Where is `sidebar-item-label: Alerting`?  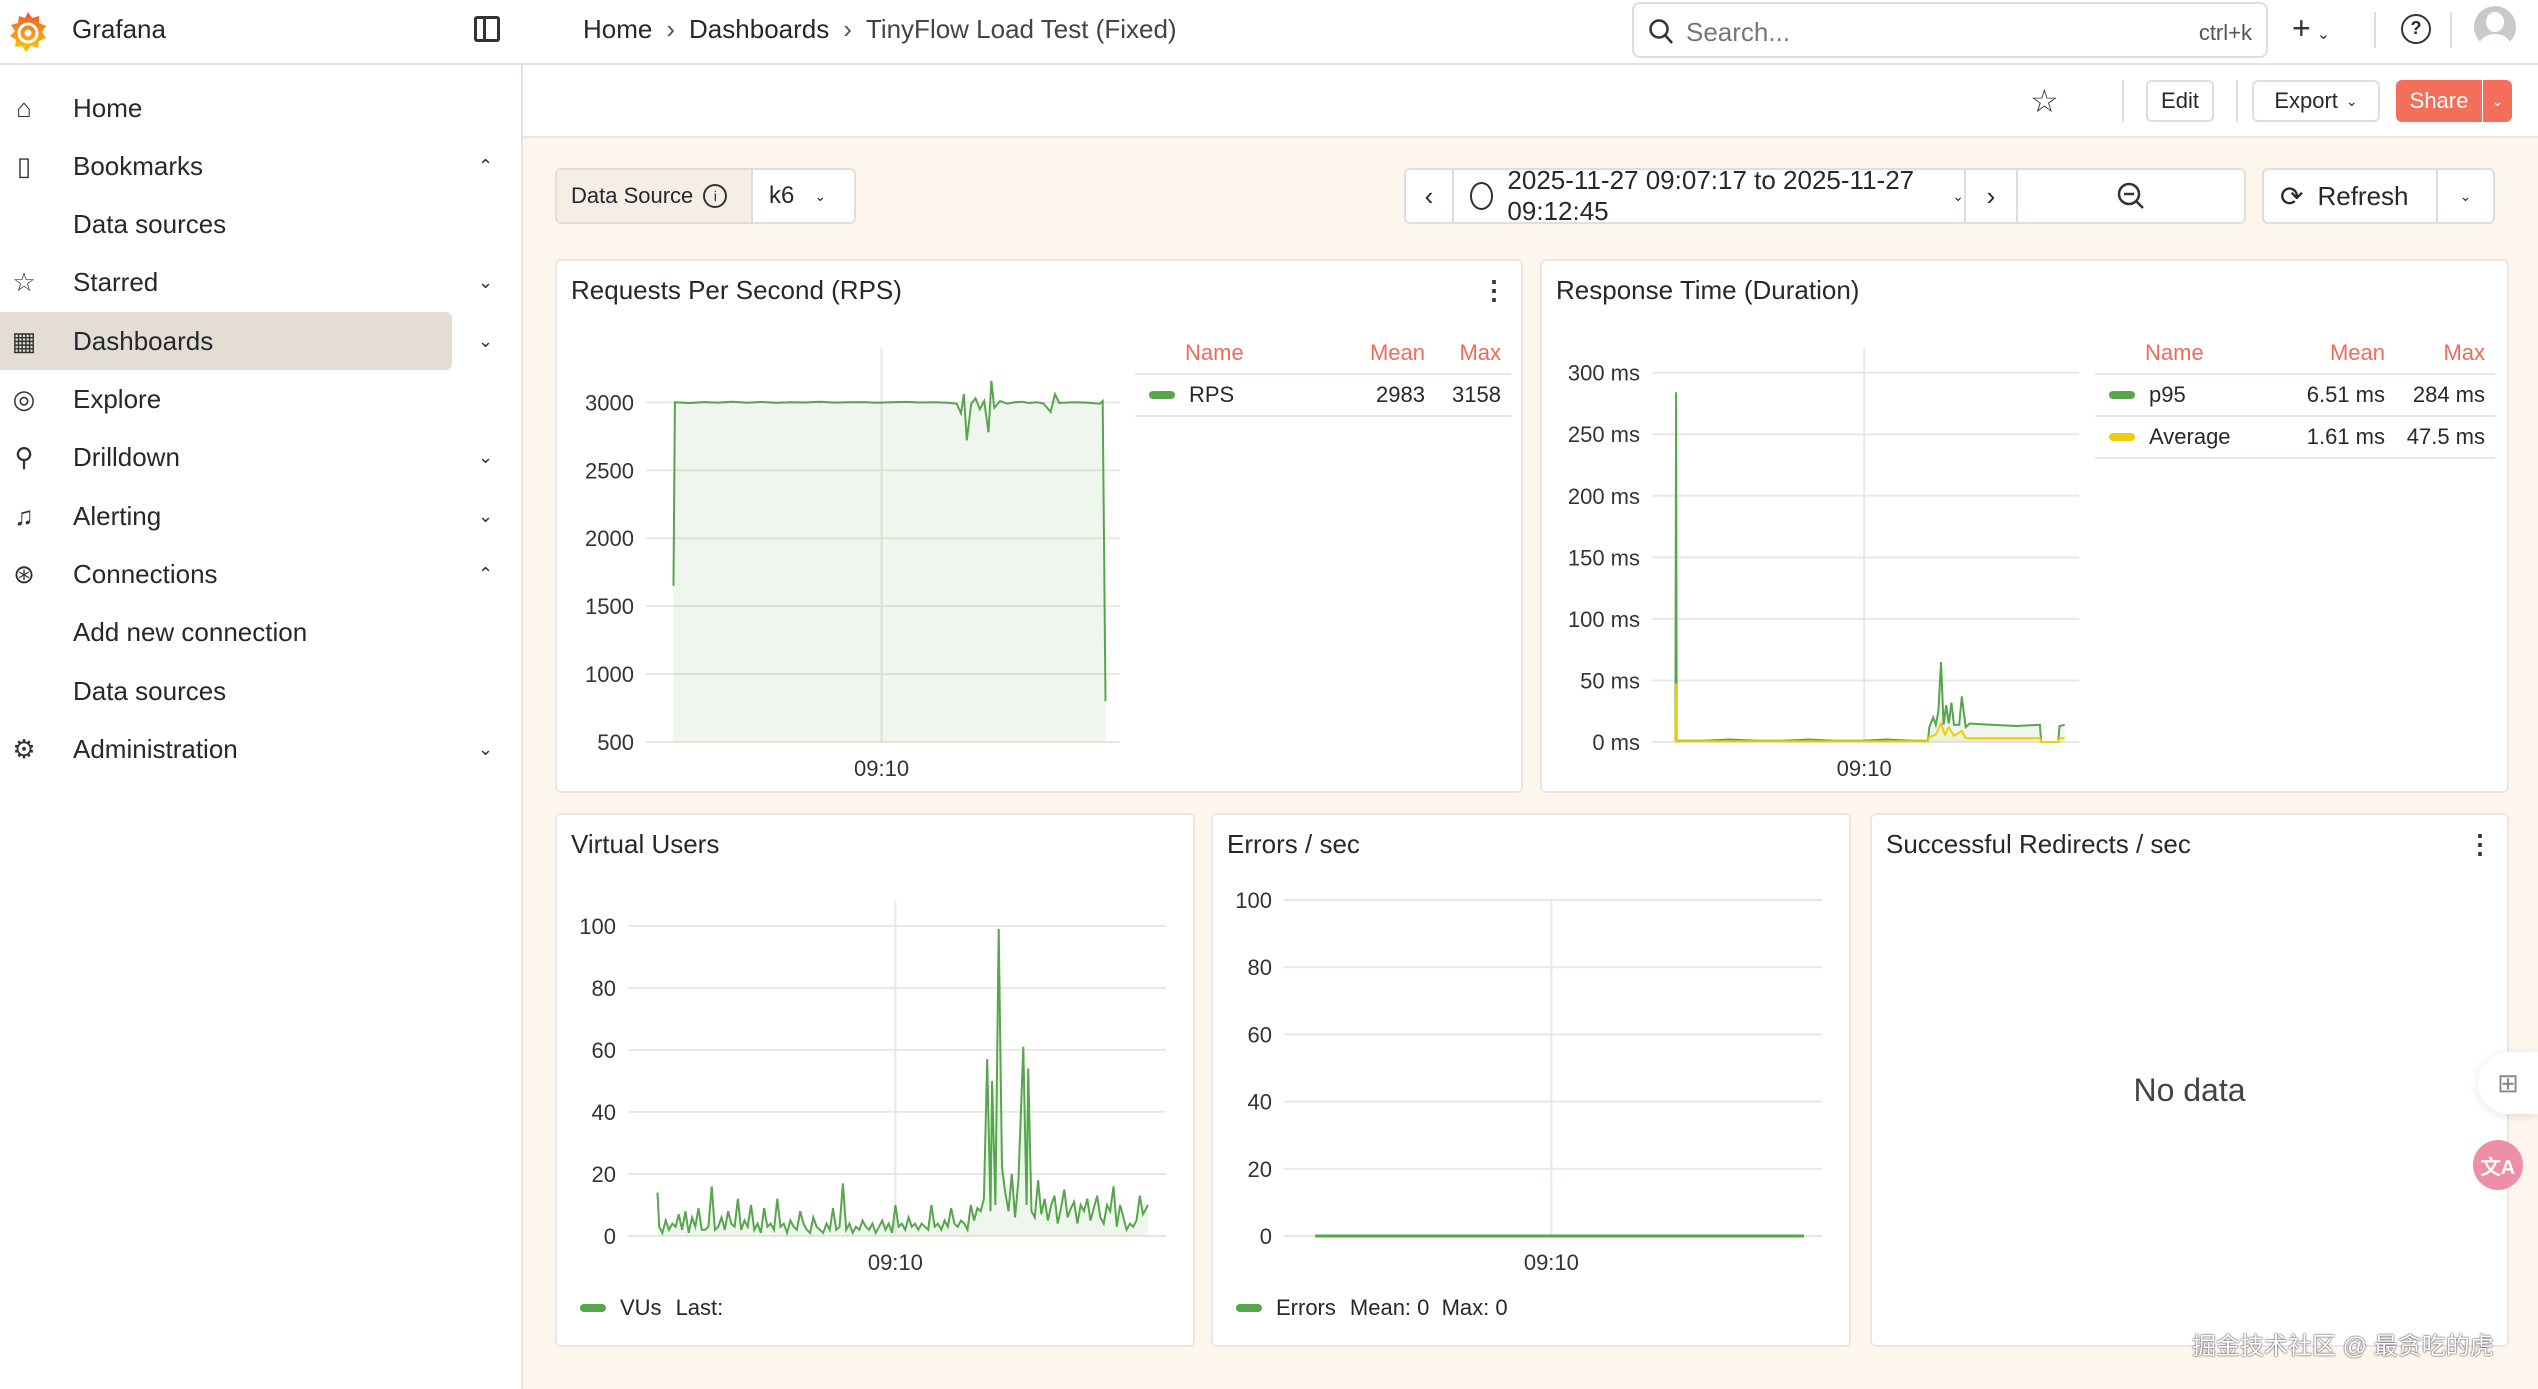 sidebar-item-label: Alerting is located at coordinates (117, 515).